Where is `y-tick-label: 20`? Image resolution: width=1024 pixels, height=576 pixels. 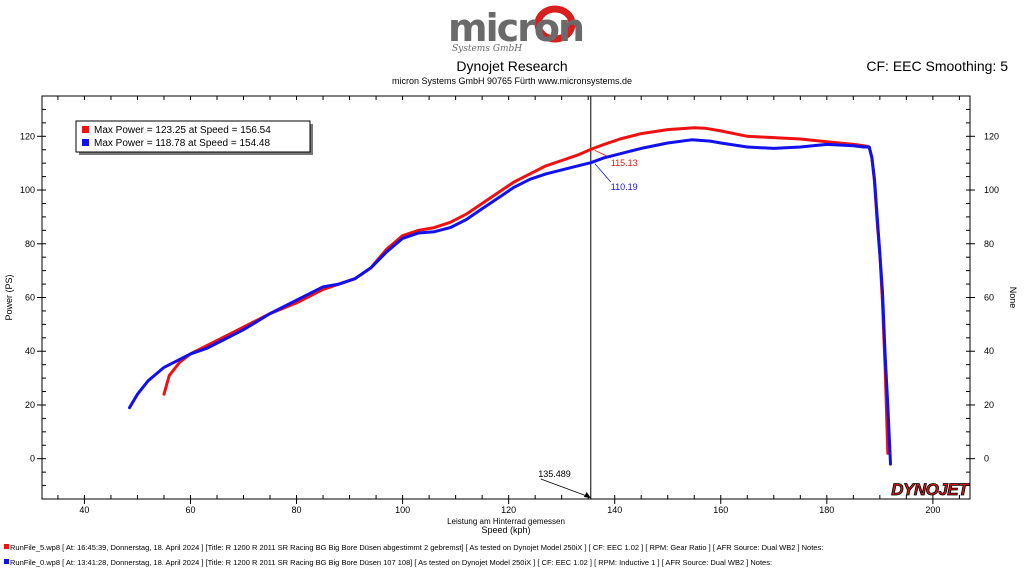
y-tick-label: 20 is located at coordinates (30, 405).